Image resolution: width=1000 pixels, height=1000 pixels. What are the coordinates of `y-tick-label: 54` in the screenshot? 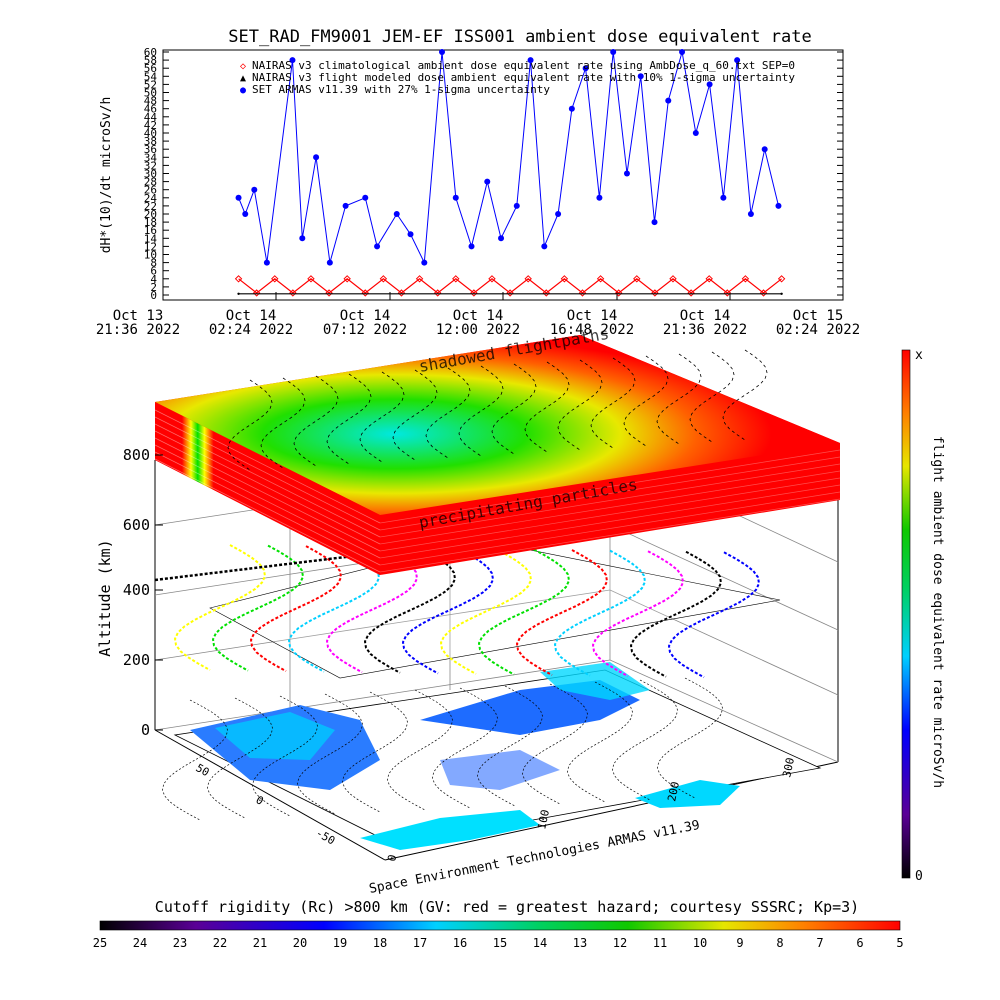 It's located at (151, 76).